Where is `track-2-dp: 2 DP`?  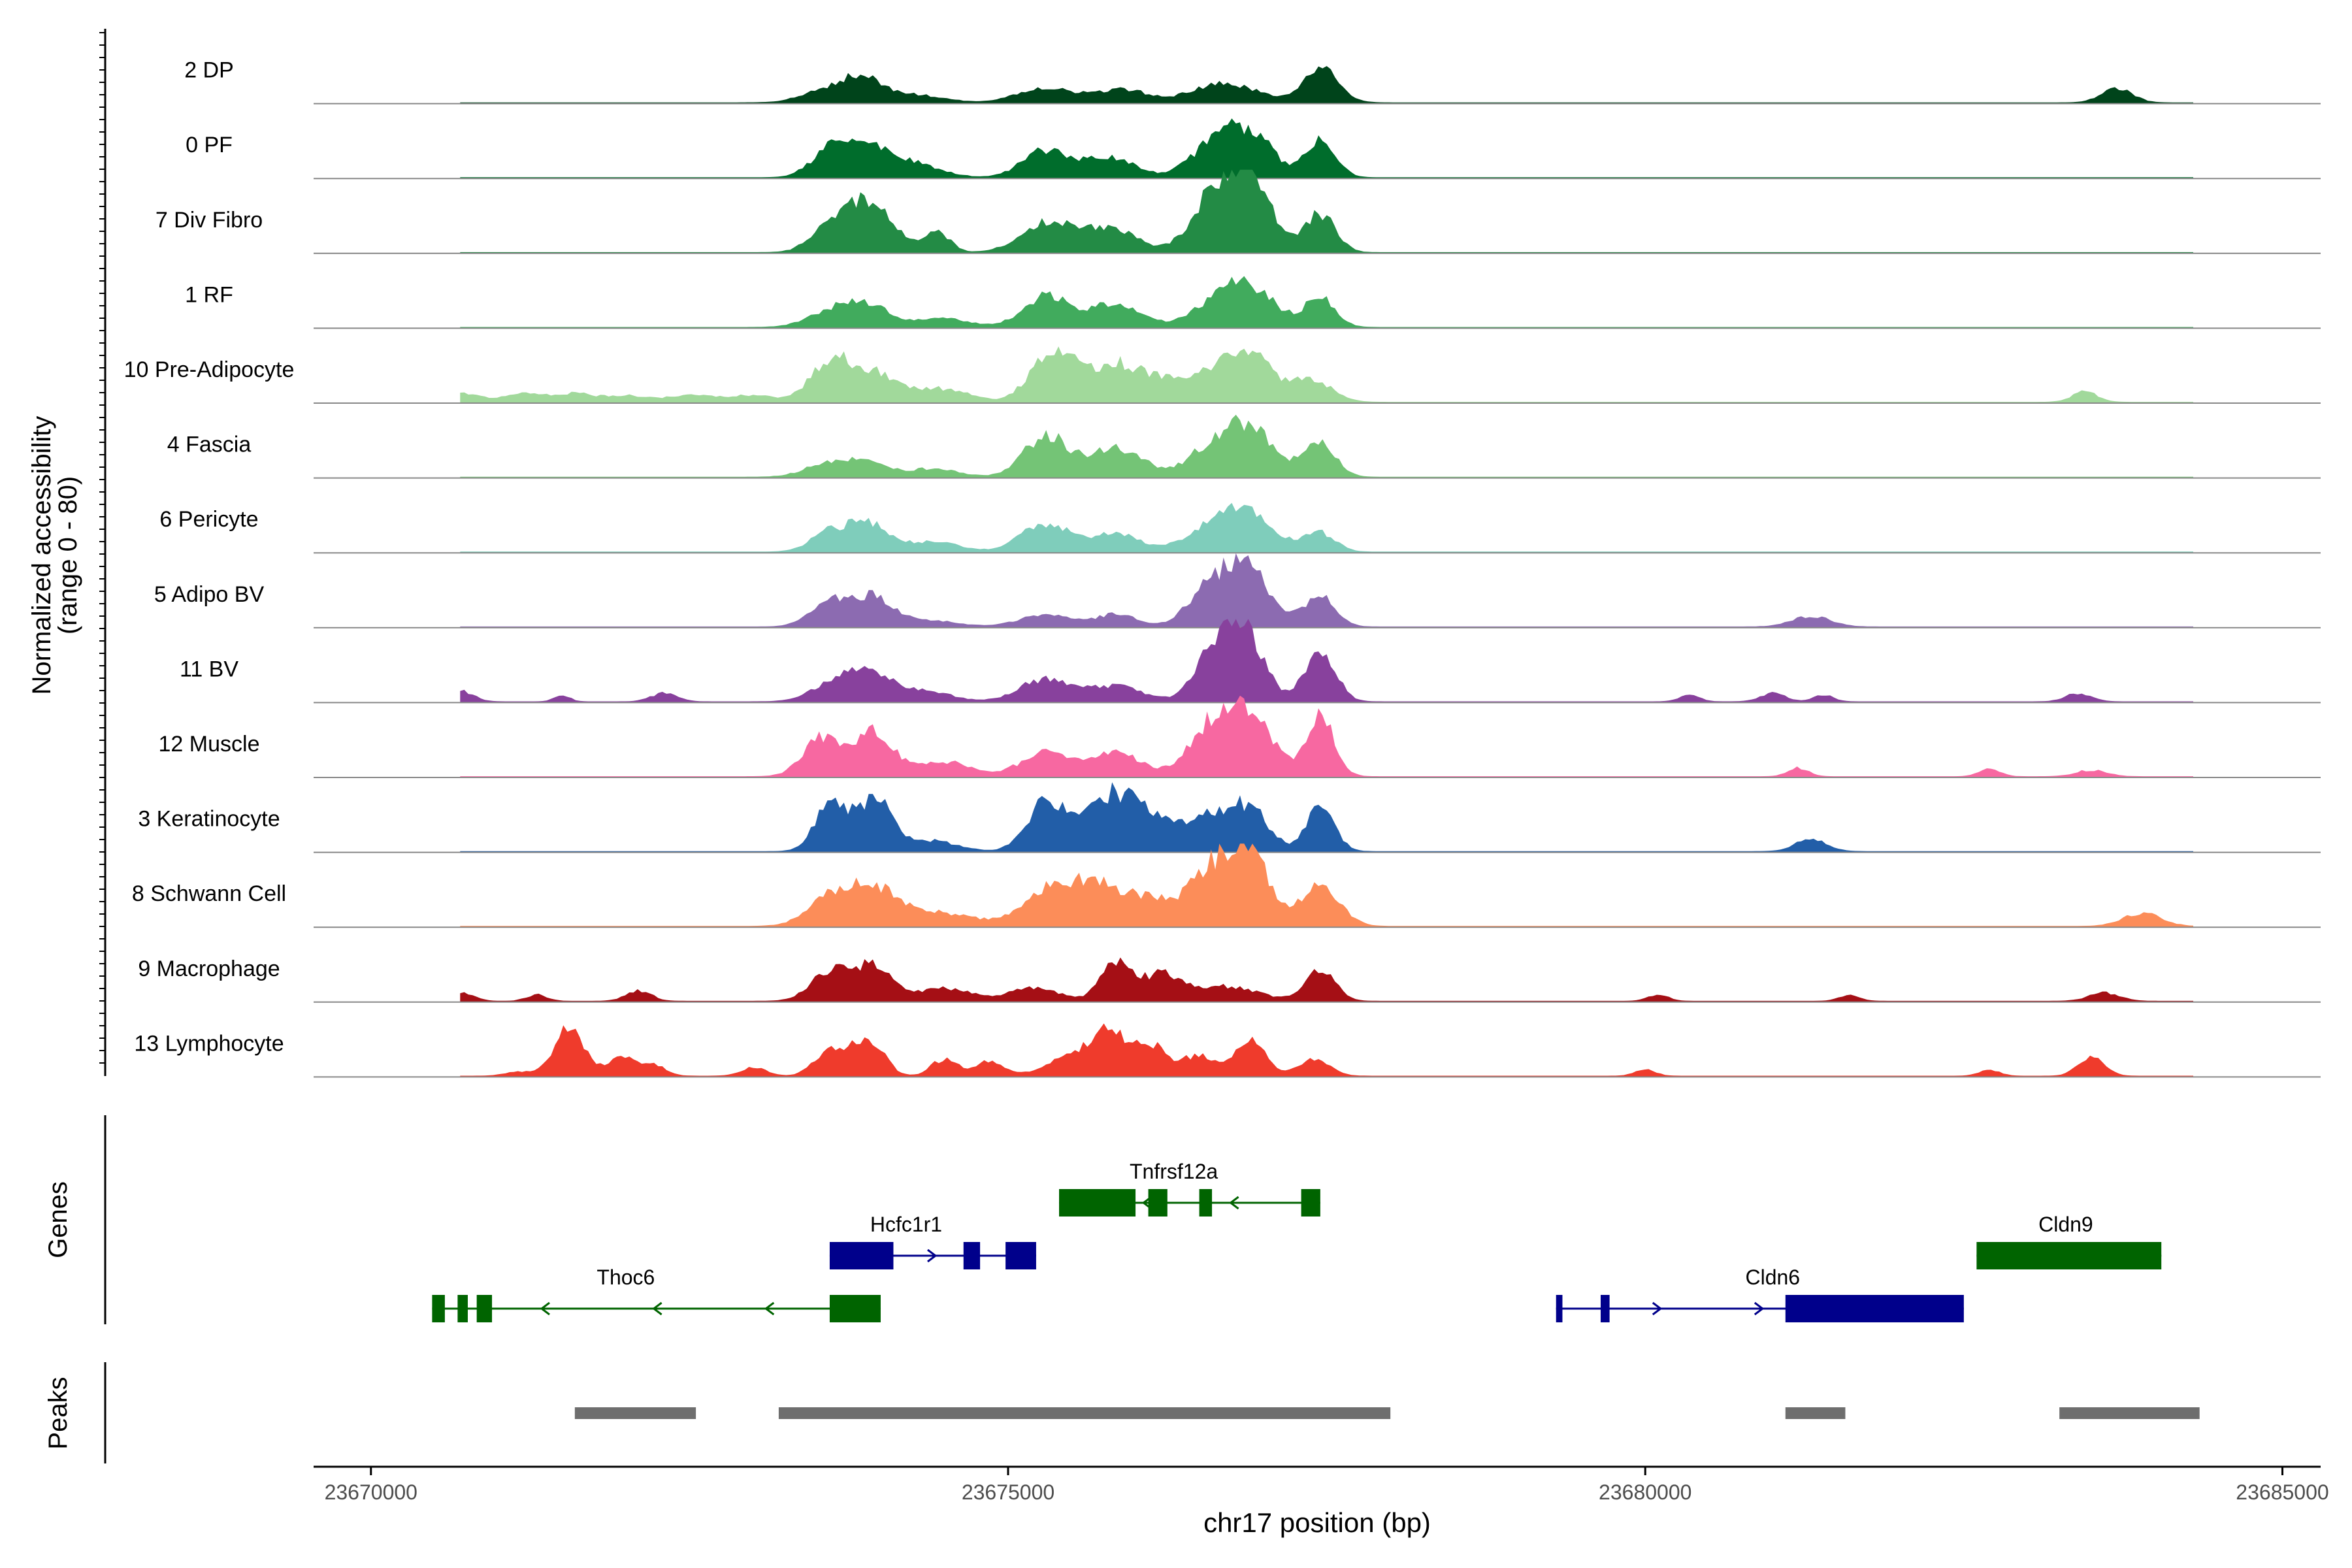 track-2-dp: 2 DP is located at coordinates (1252, 81).